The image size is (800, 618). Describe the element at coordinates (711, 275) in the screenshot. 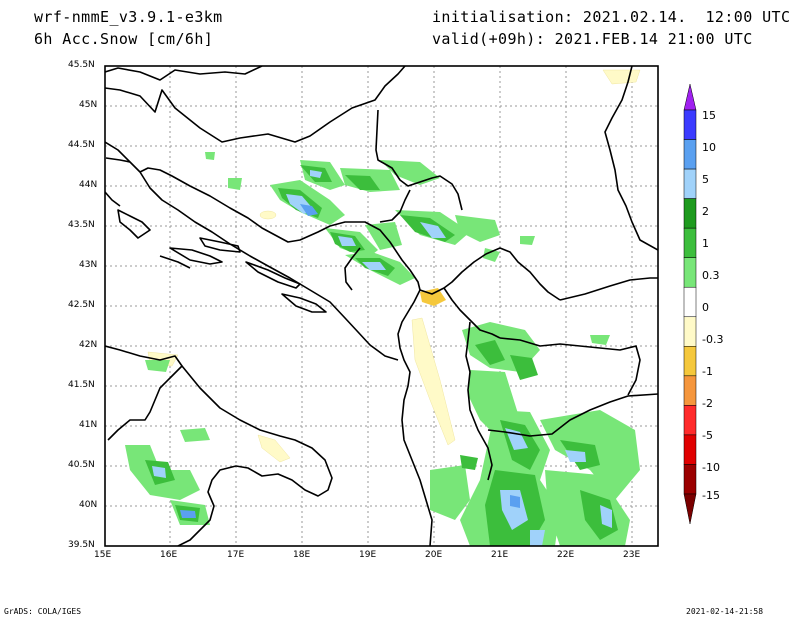

I see `colorbar-label: 0.3` at that location.